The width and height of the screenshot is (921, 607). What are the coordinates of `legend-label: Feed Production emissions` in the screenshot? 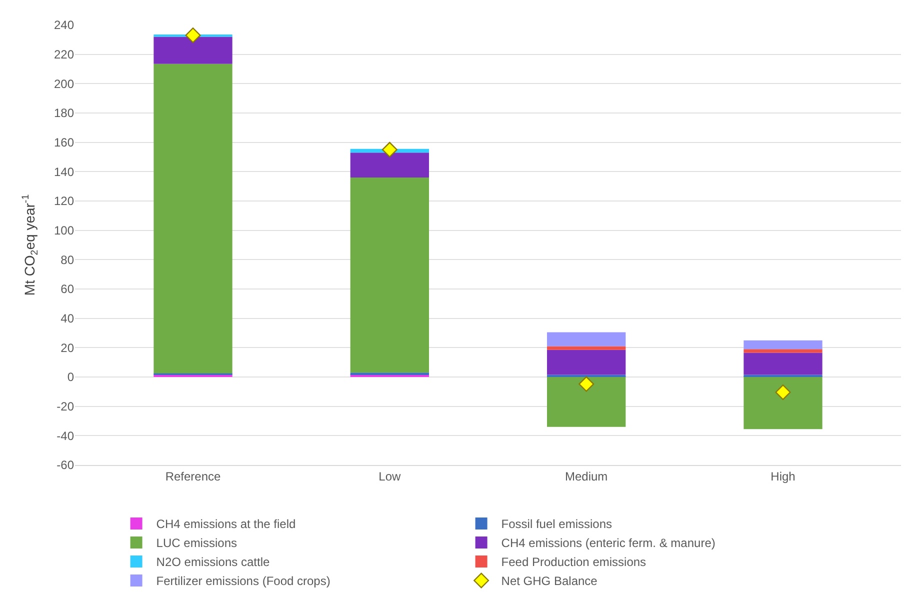 It's located at (573, 562).